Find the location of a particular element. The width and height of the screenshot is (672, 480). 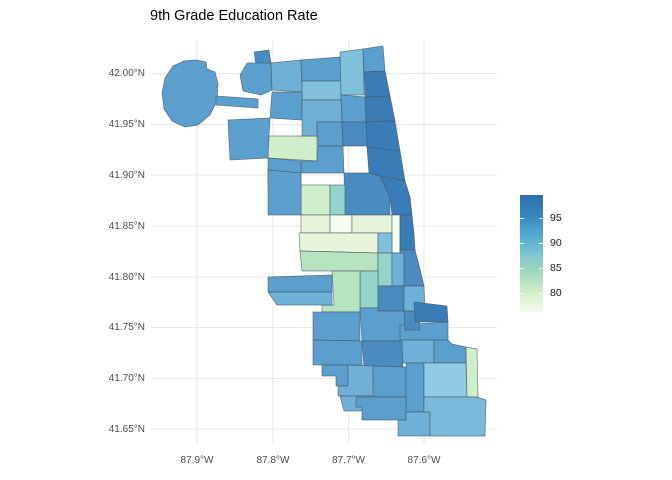

x-tick-label: 87.9°W is located at coordinates (197, 460).